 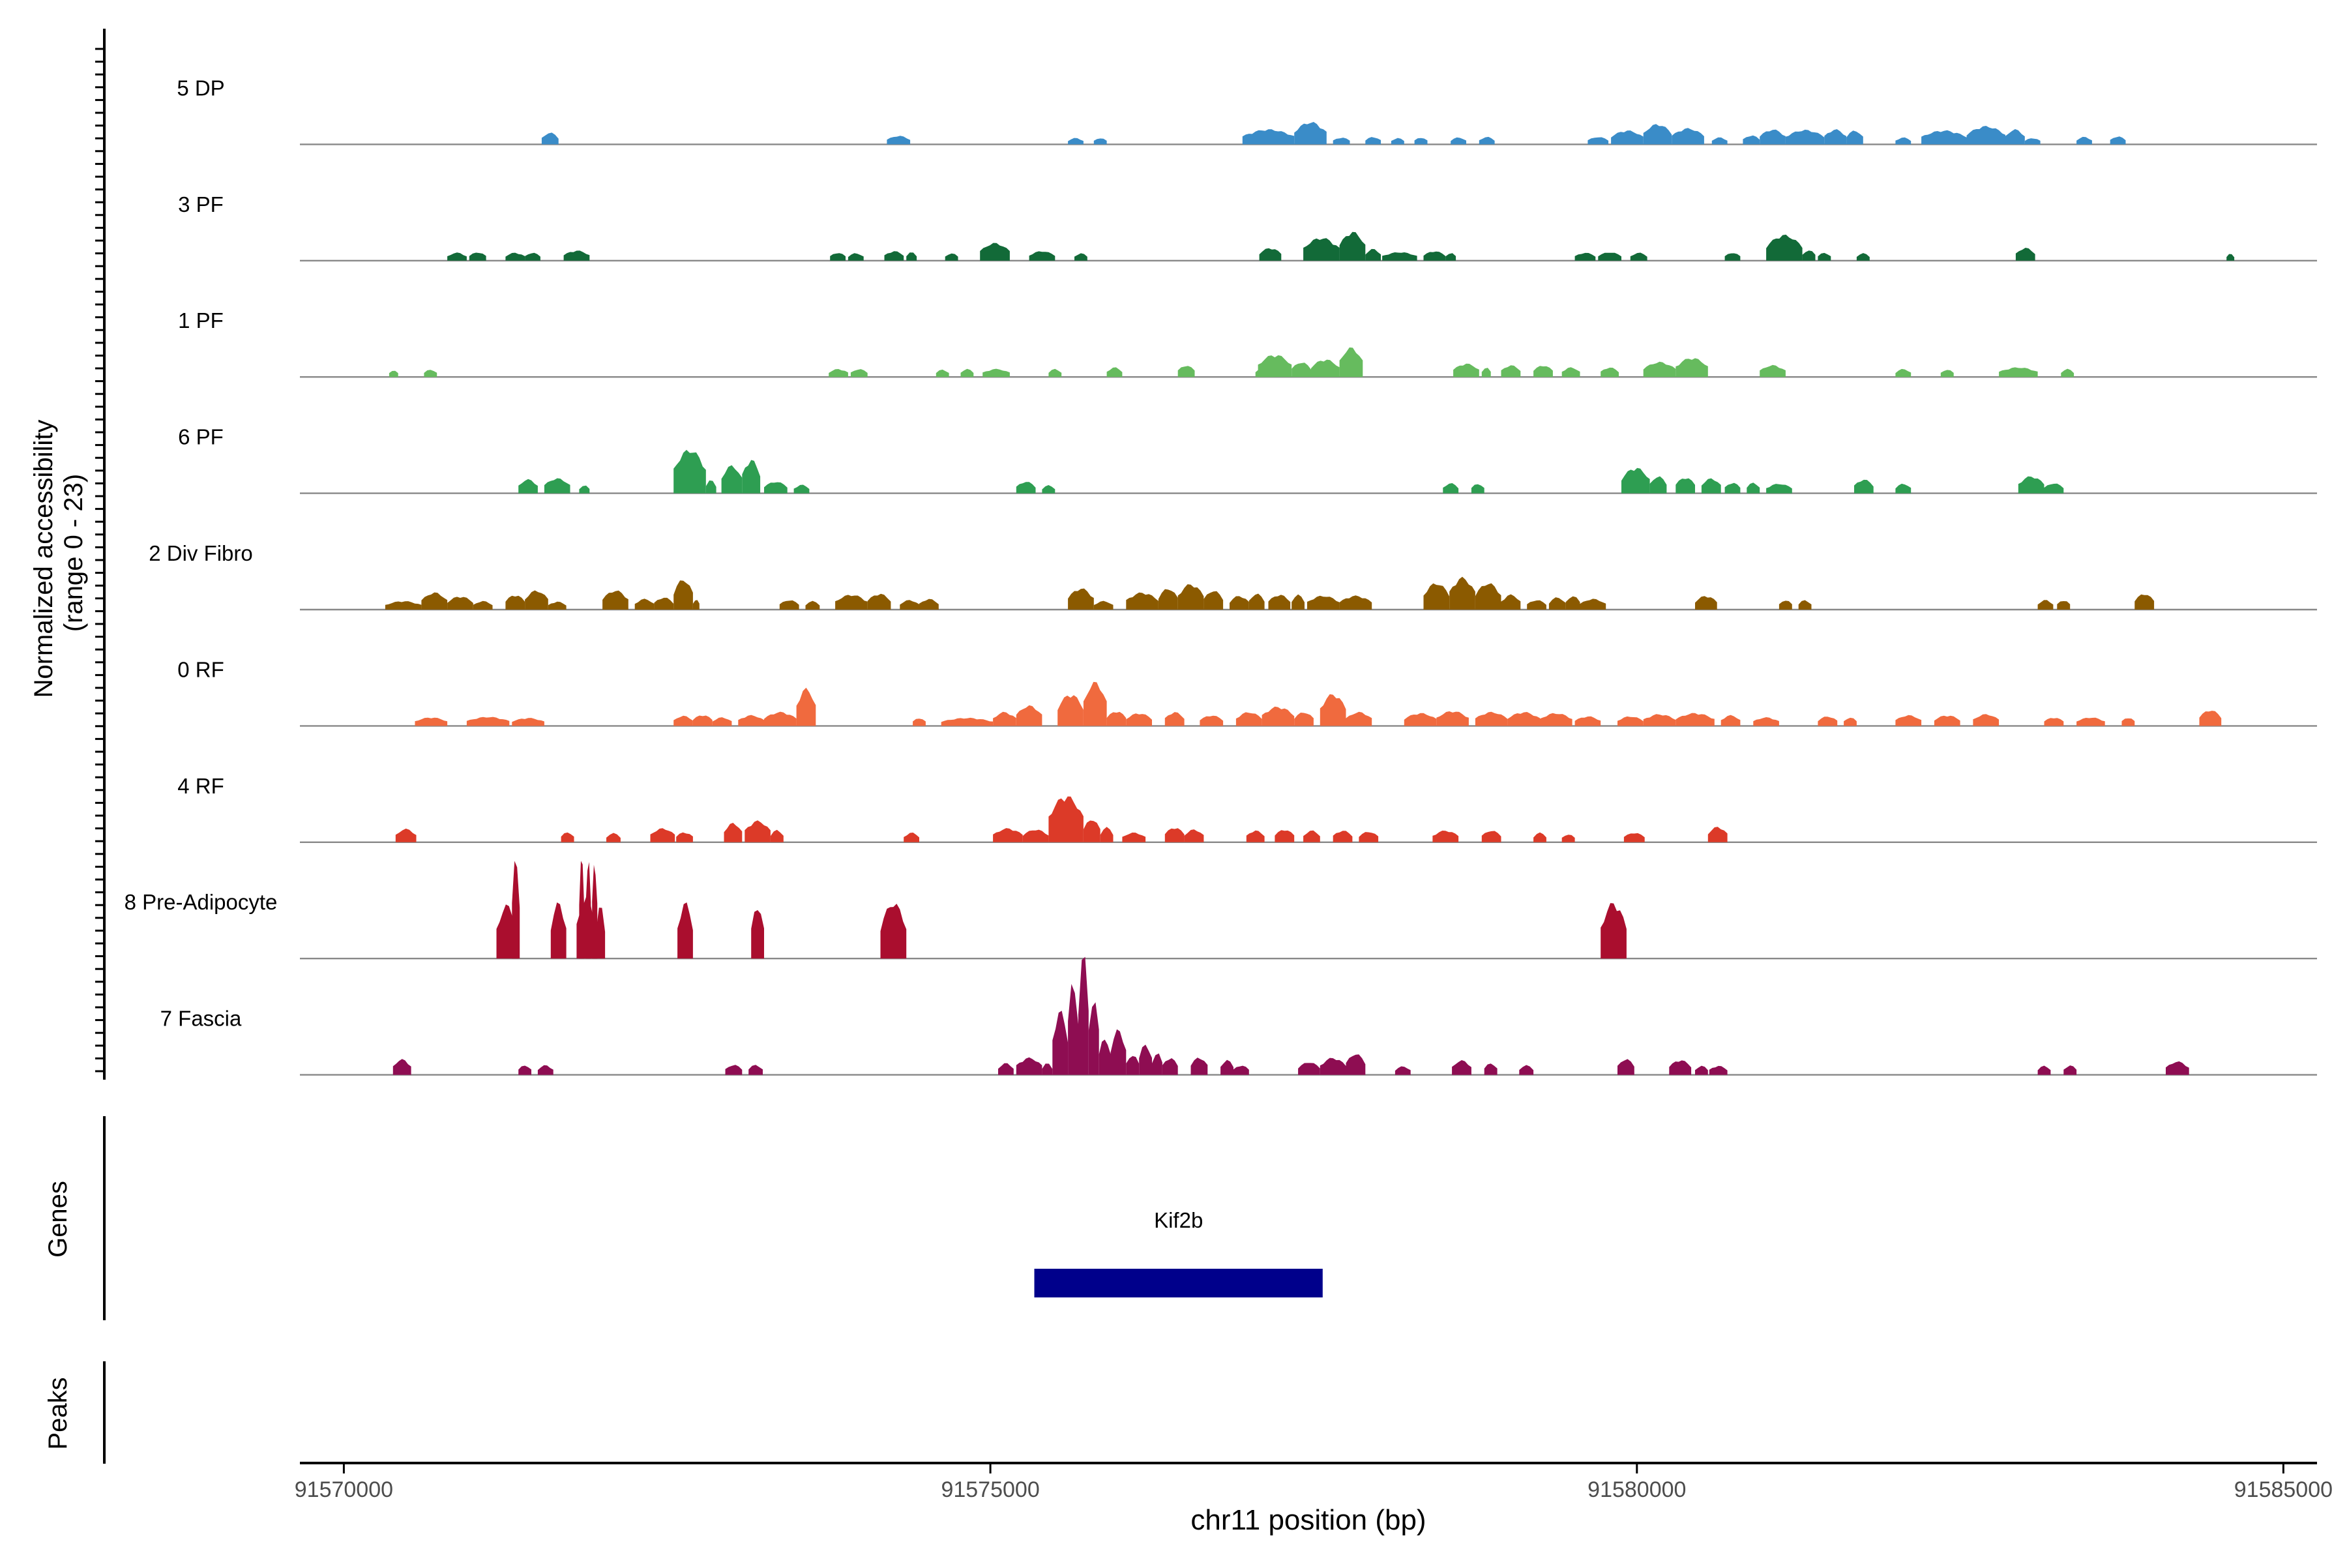 I want to click on genes-panel-label: Genes, so click(x=58, y=1220).